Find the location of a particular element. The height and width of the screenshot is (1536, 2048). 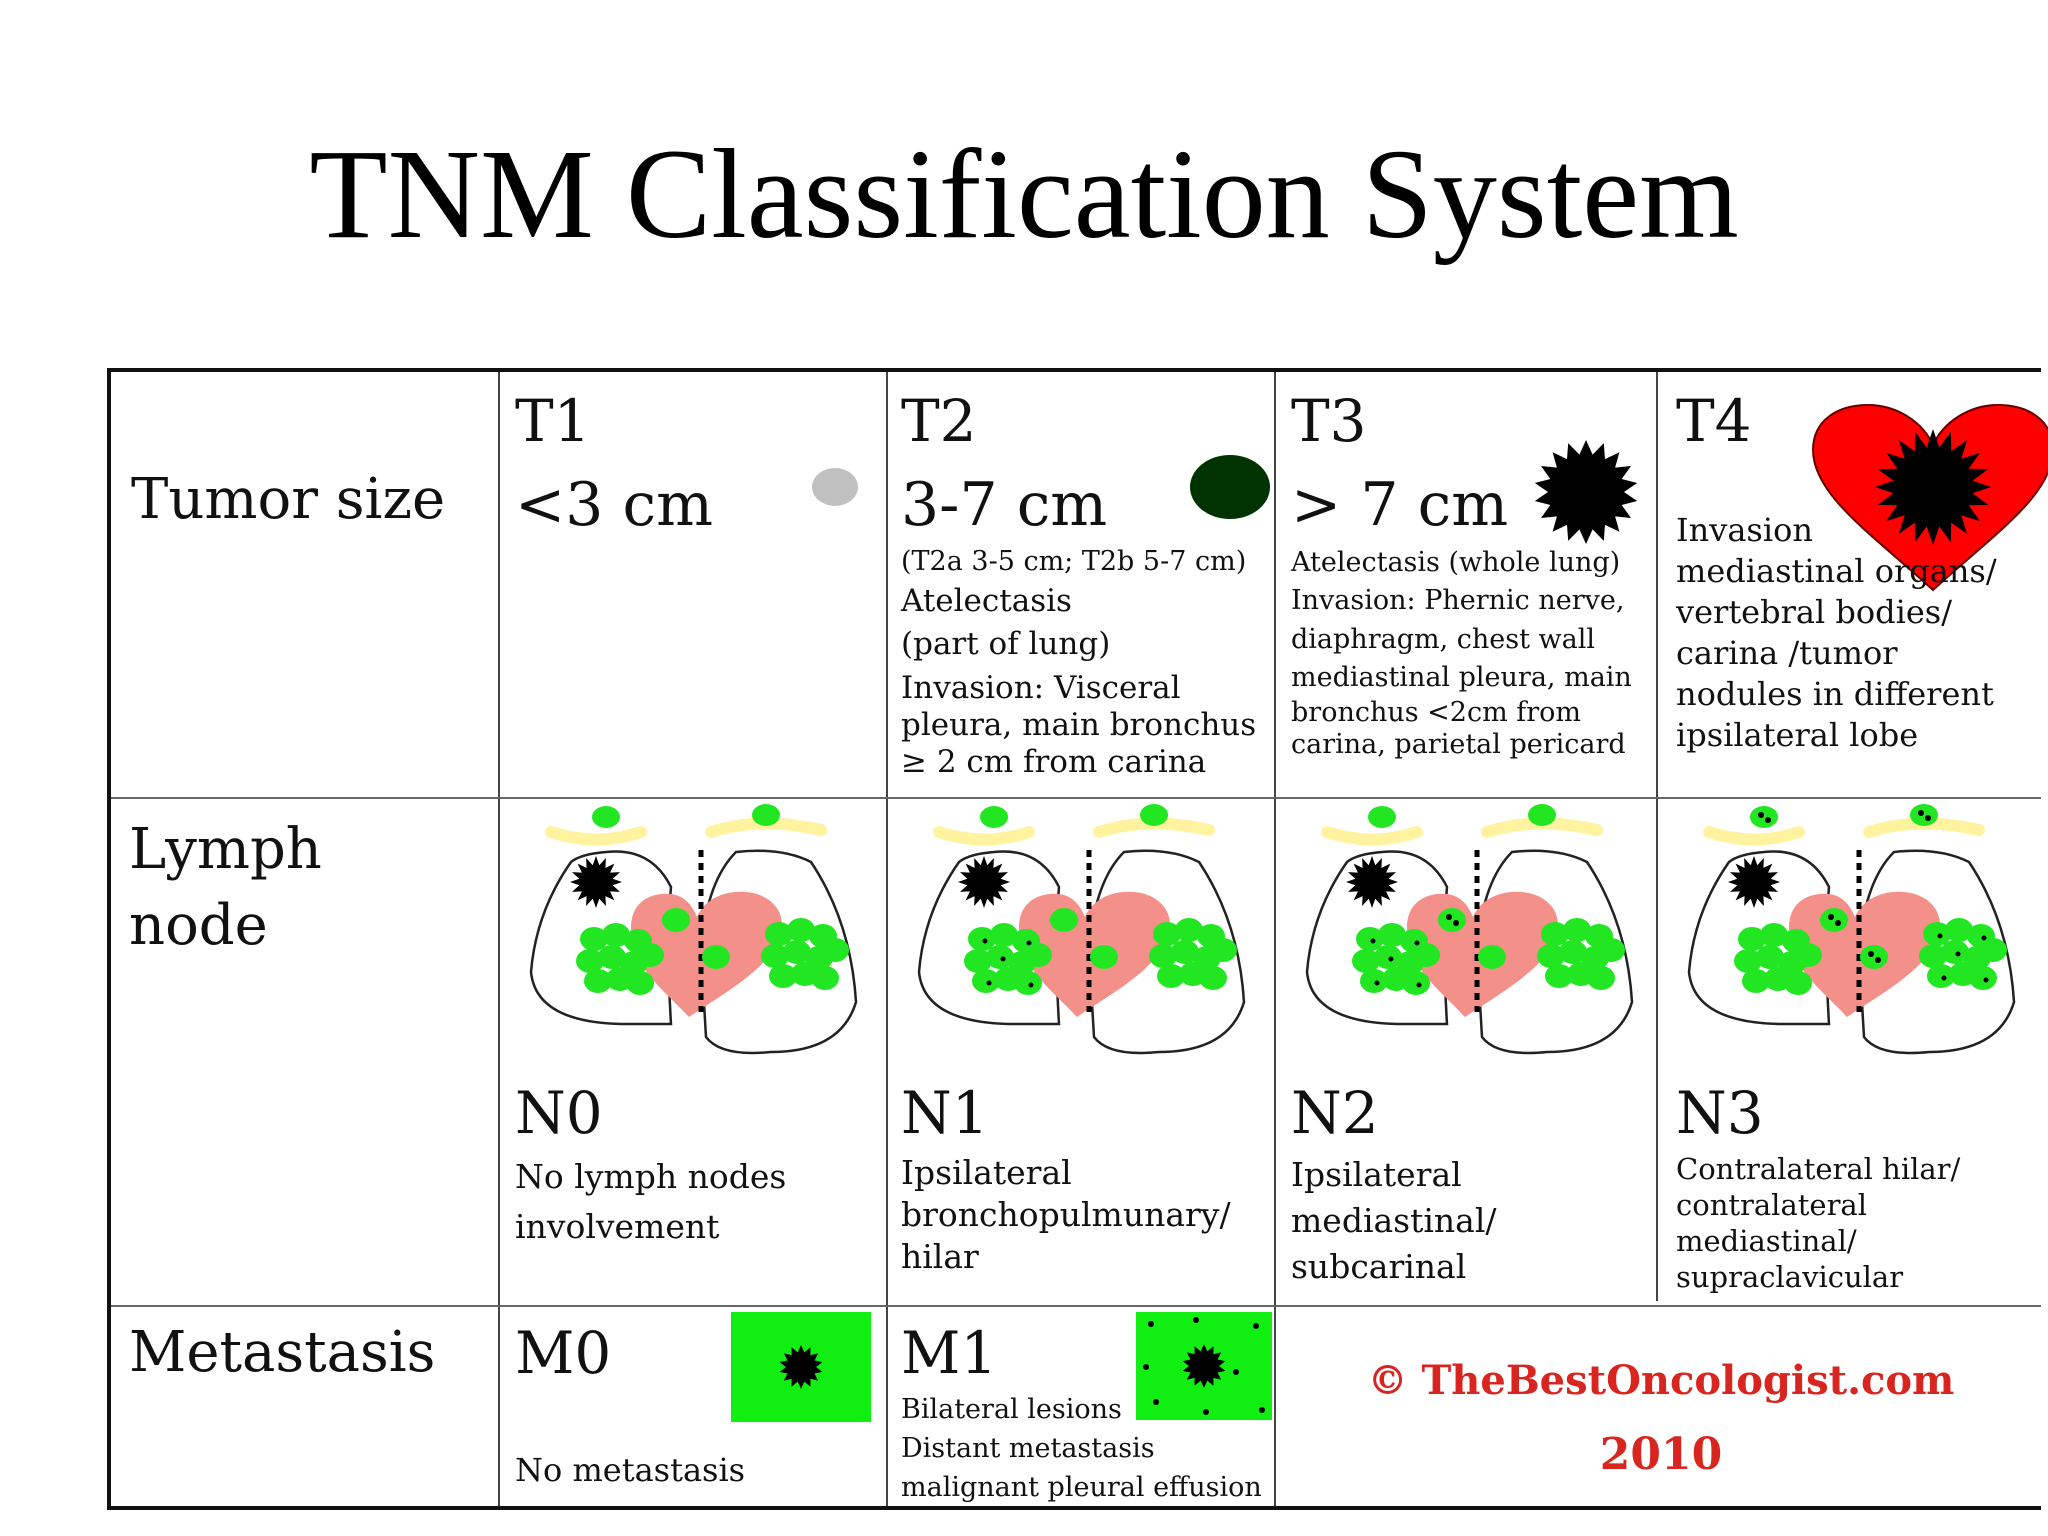

t4-note: carina /tumor is located at coordinates (1787, 652).